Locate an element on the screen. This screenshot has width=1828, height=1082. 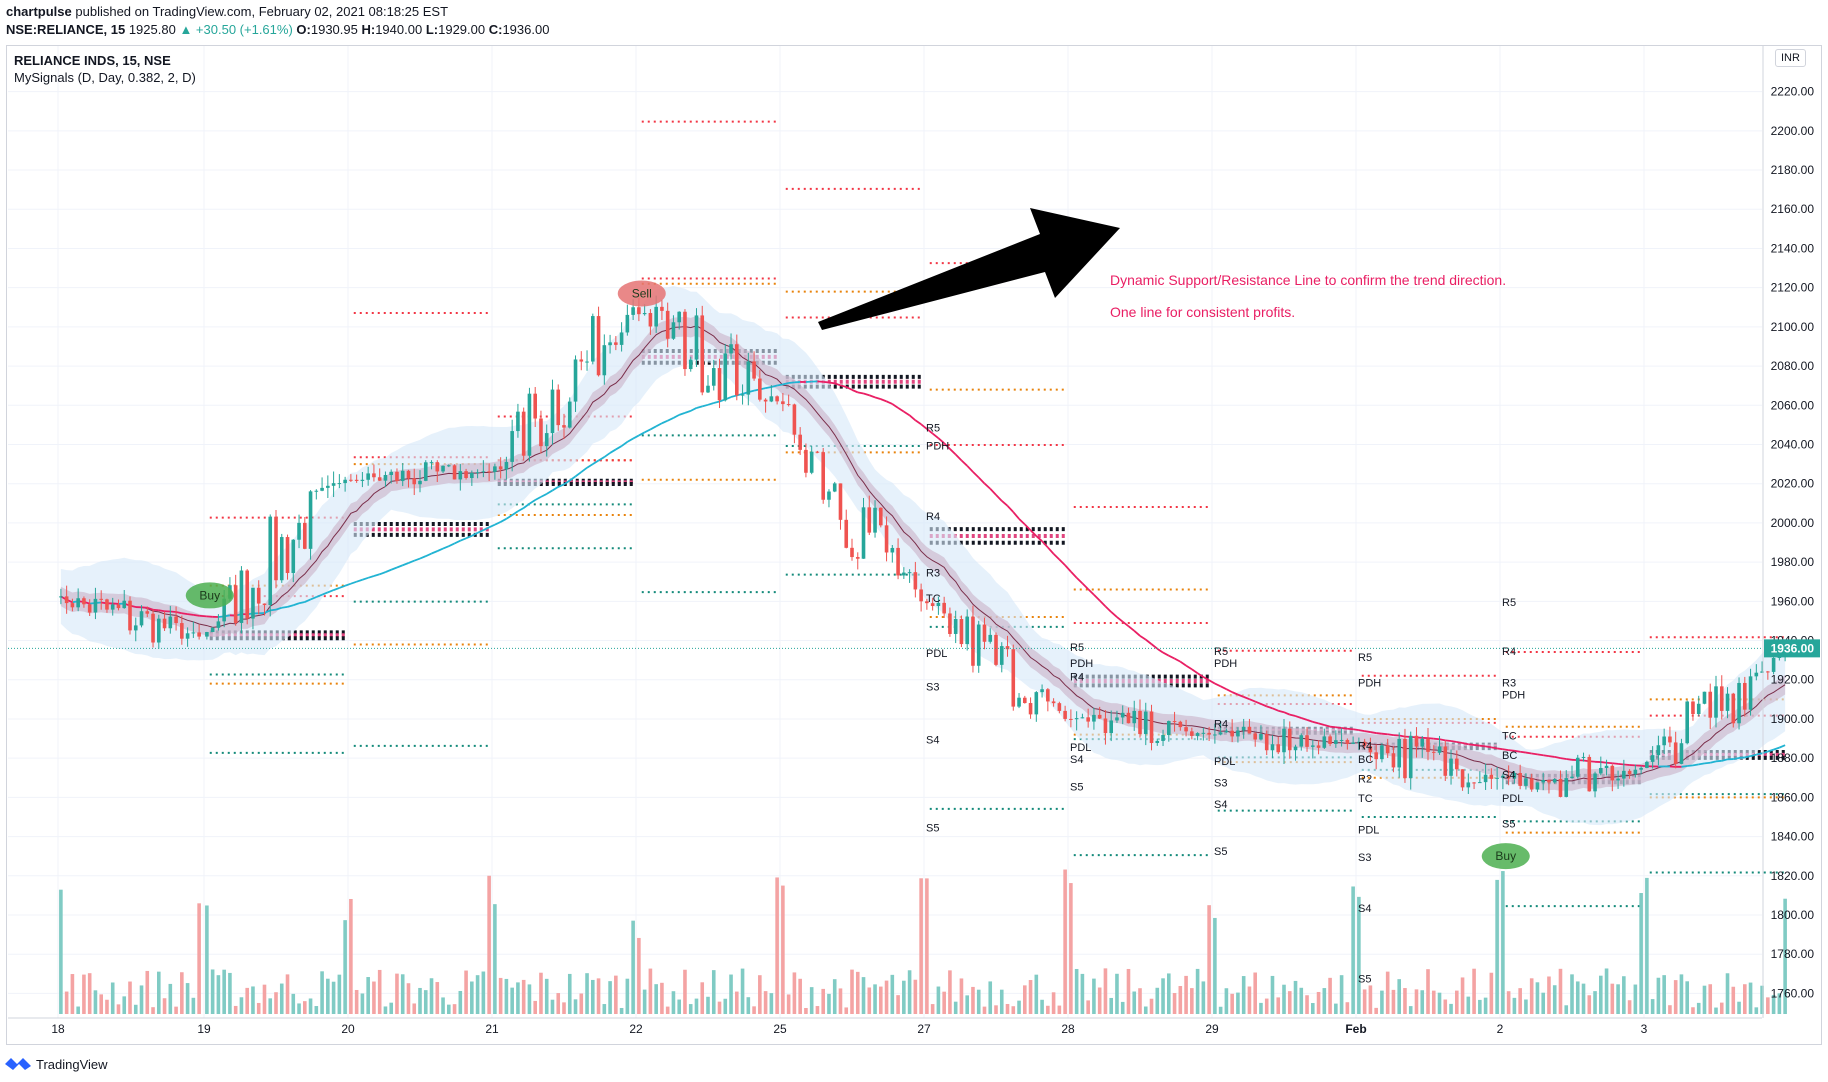
legend-symbol: RELIANCE INDS, 15, NSE is located at coordinates (92, 60).